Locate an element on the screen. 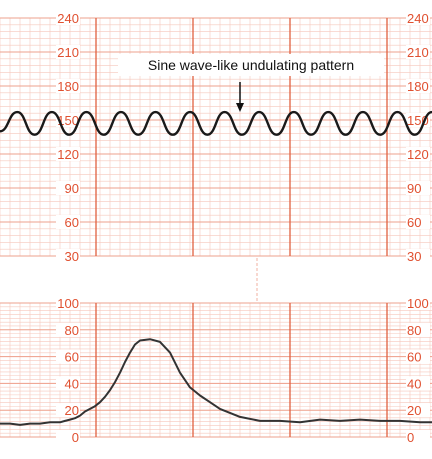  top-tick-label-right-1: 210 is located at coordinates (418, 52).